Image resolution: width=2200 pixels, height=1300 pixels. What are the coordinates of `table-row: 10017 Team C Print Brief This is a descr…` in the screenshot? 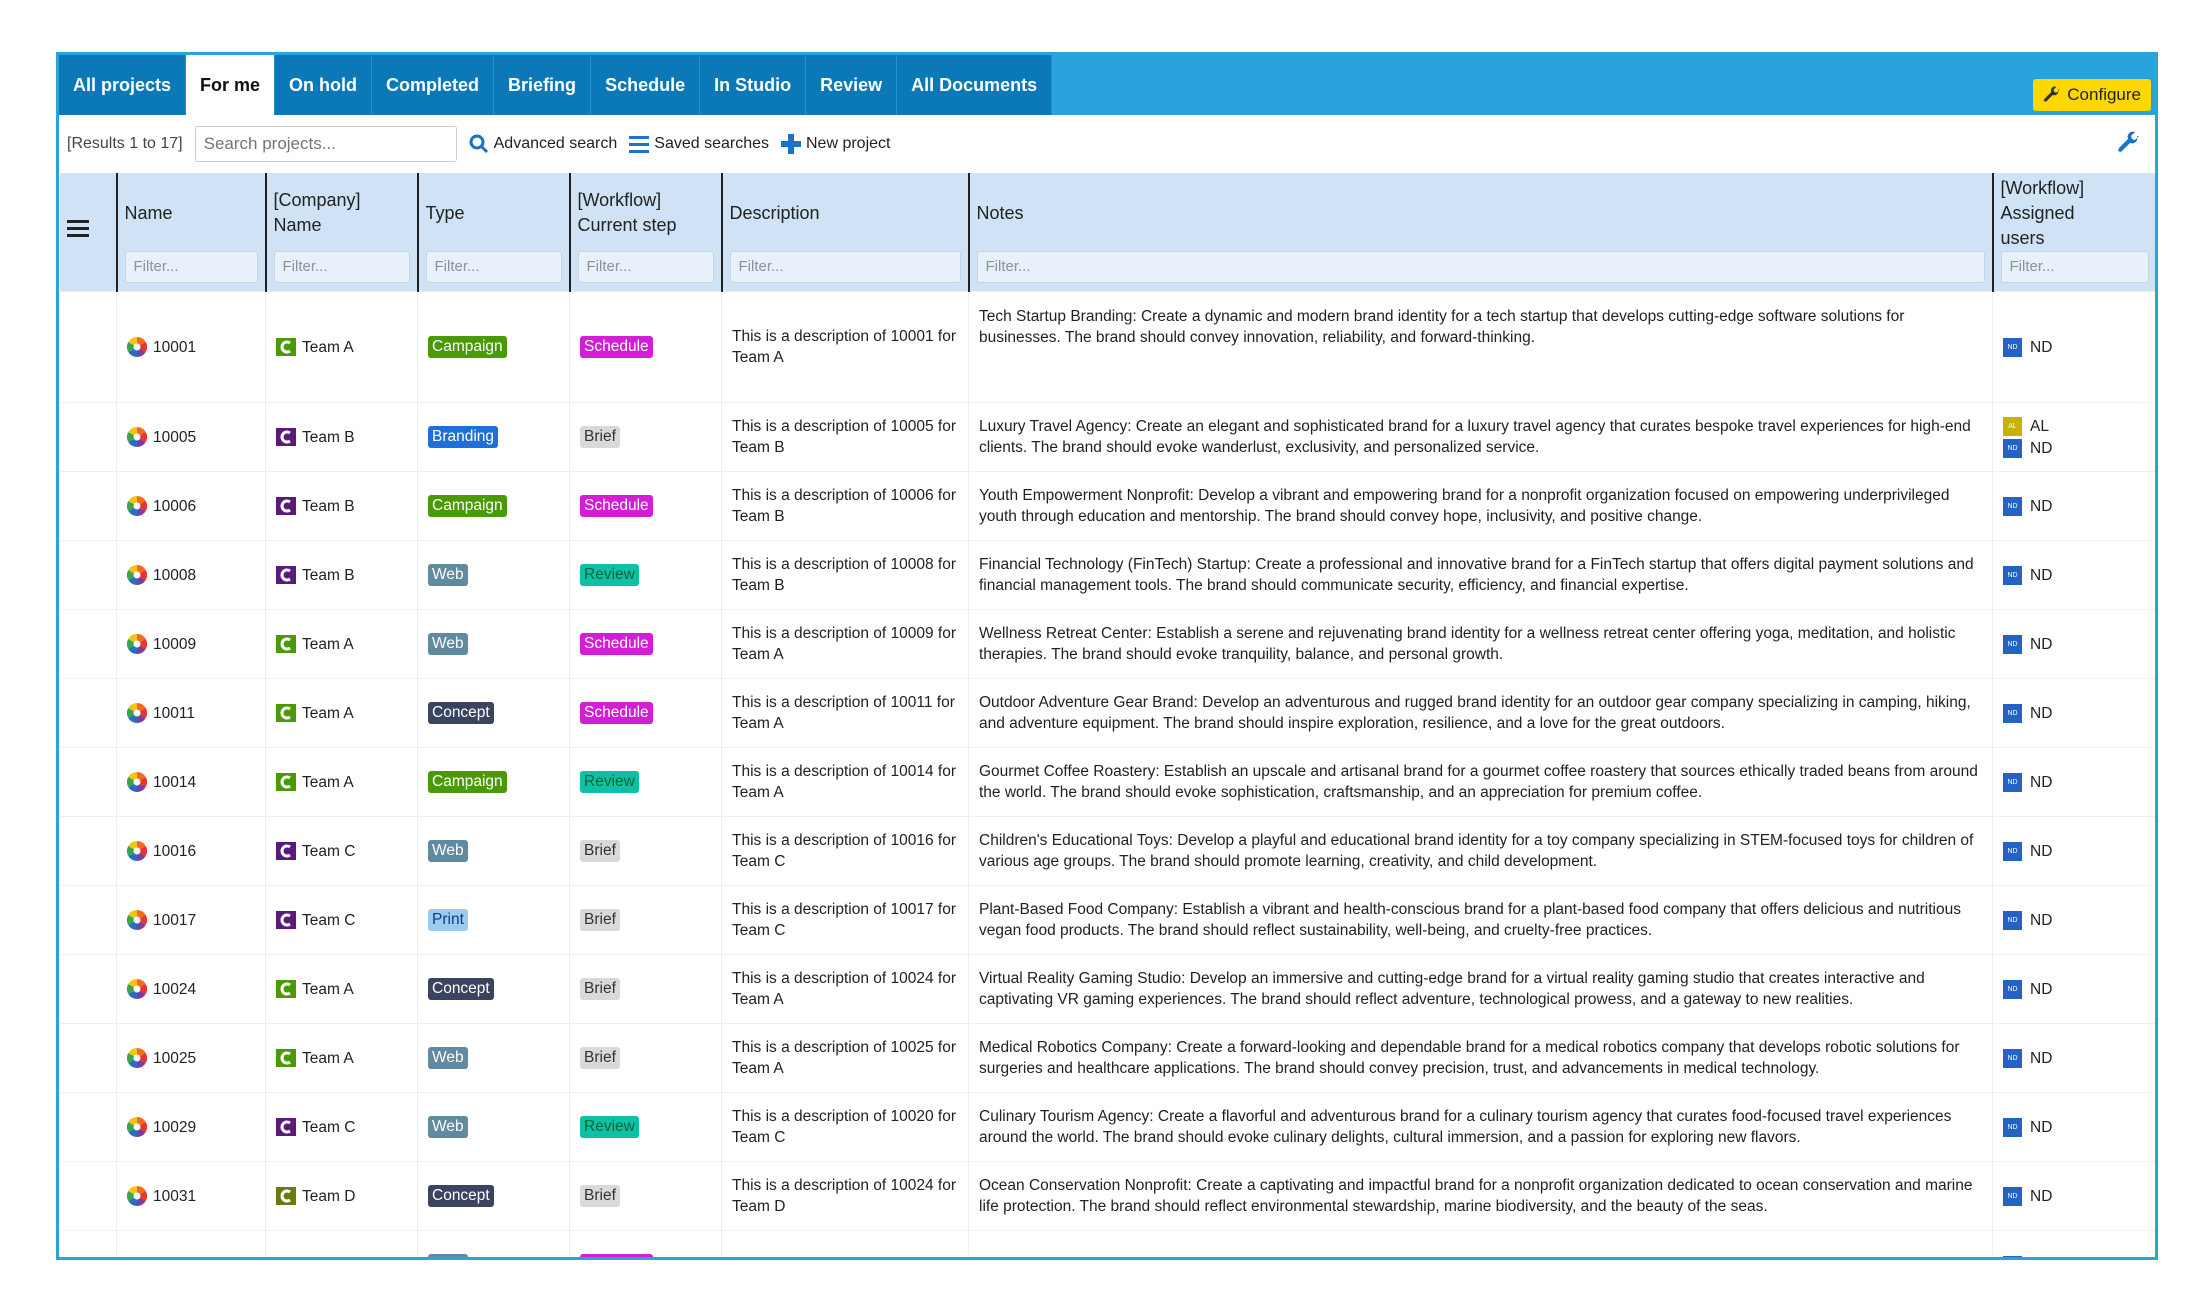 It's located at (1107, 920).